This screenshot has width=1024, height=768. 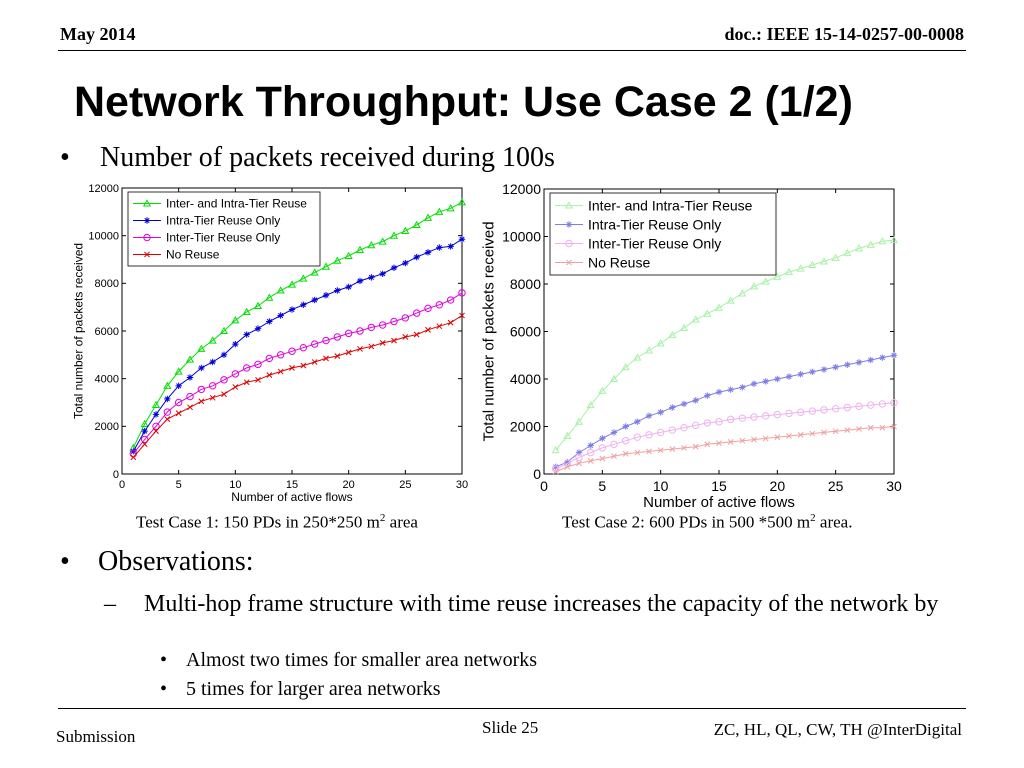 I want to click on sub-item-text: 5 times for larger area networks, so click(x=313, y=689).